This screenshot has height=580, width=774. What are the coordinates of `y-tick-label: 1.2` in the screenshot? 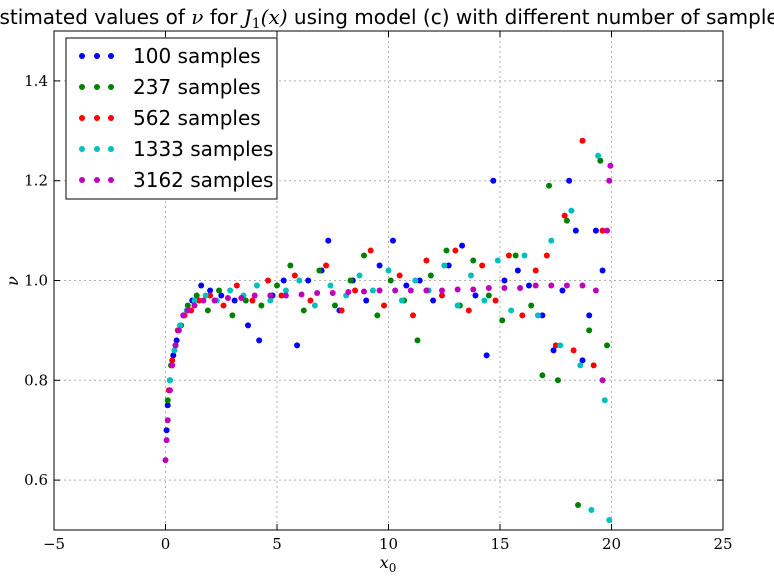 It's located at (36, 181).